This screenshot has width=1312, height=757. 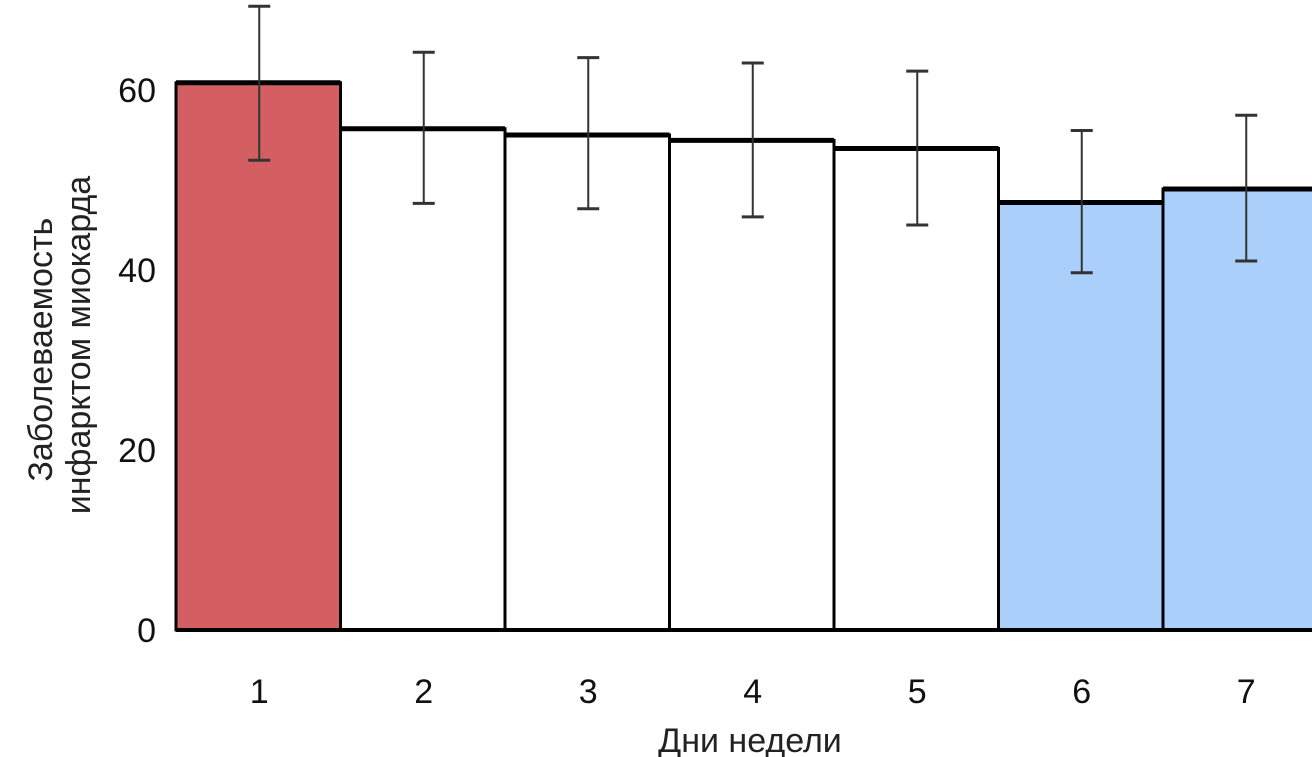 What do you see at coordinates (423, 692) in the screenshot?
I see `x-tick-label-2: 2` at bounding box center [423, 692].